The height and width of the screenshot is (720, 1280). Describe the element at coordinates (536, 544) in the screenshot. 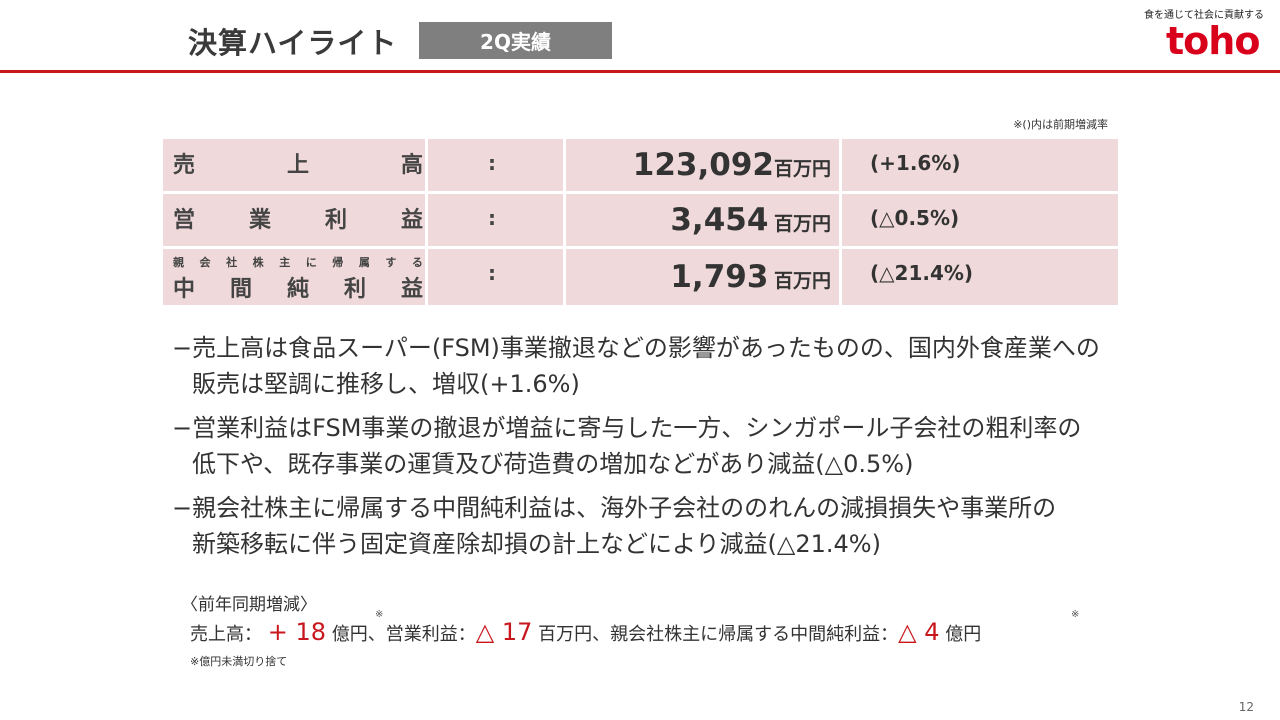

I see `commentary-line: 新築移転に伴う固定資産除却損の計上などにより減益(△21.4%)` at that location.